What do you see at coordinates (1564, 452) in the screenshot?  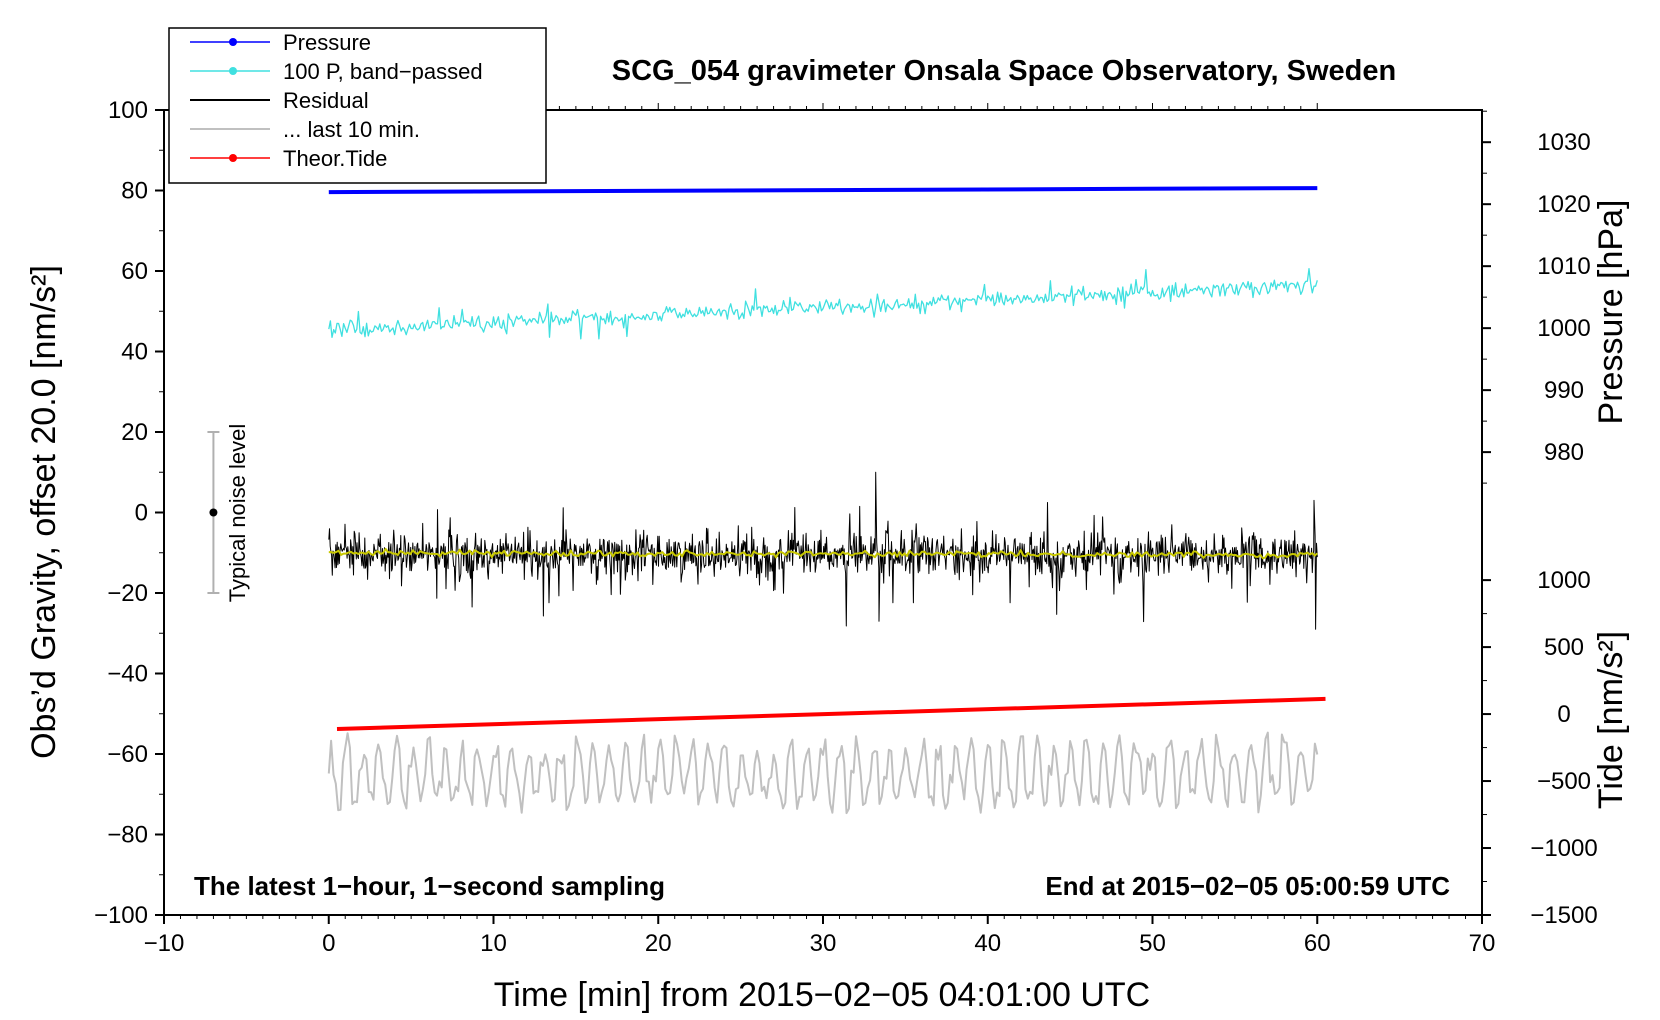 I see `pressure-tick-label: 980` at bounding box center [1564, 452].